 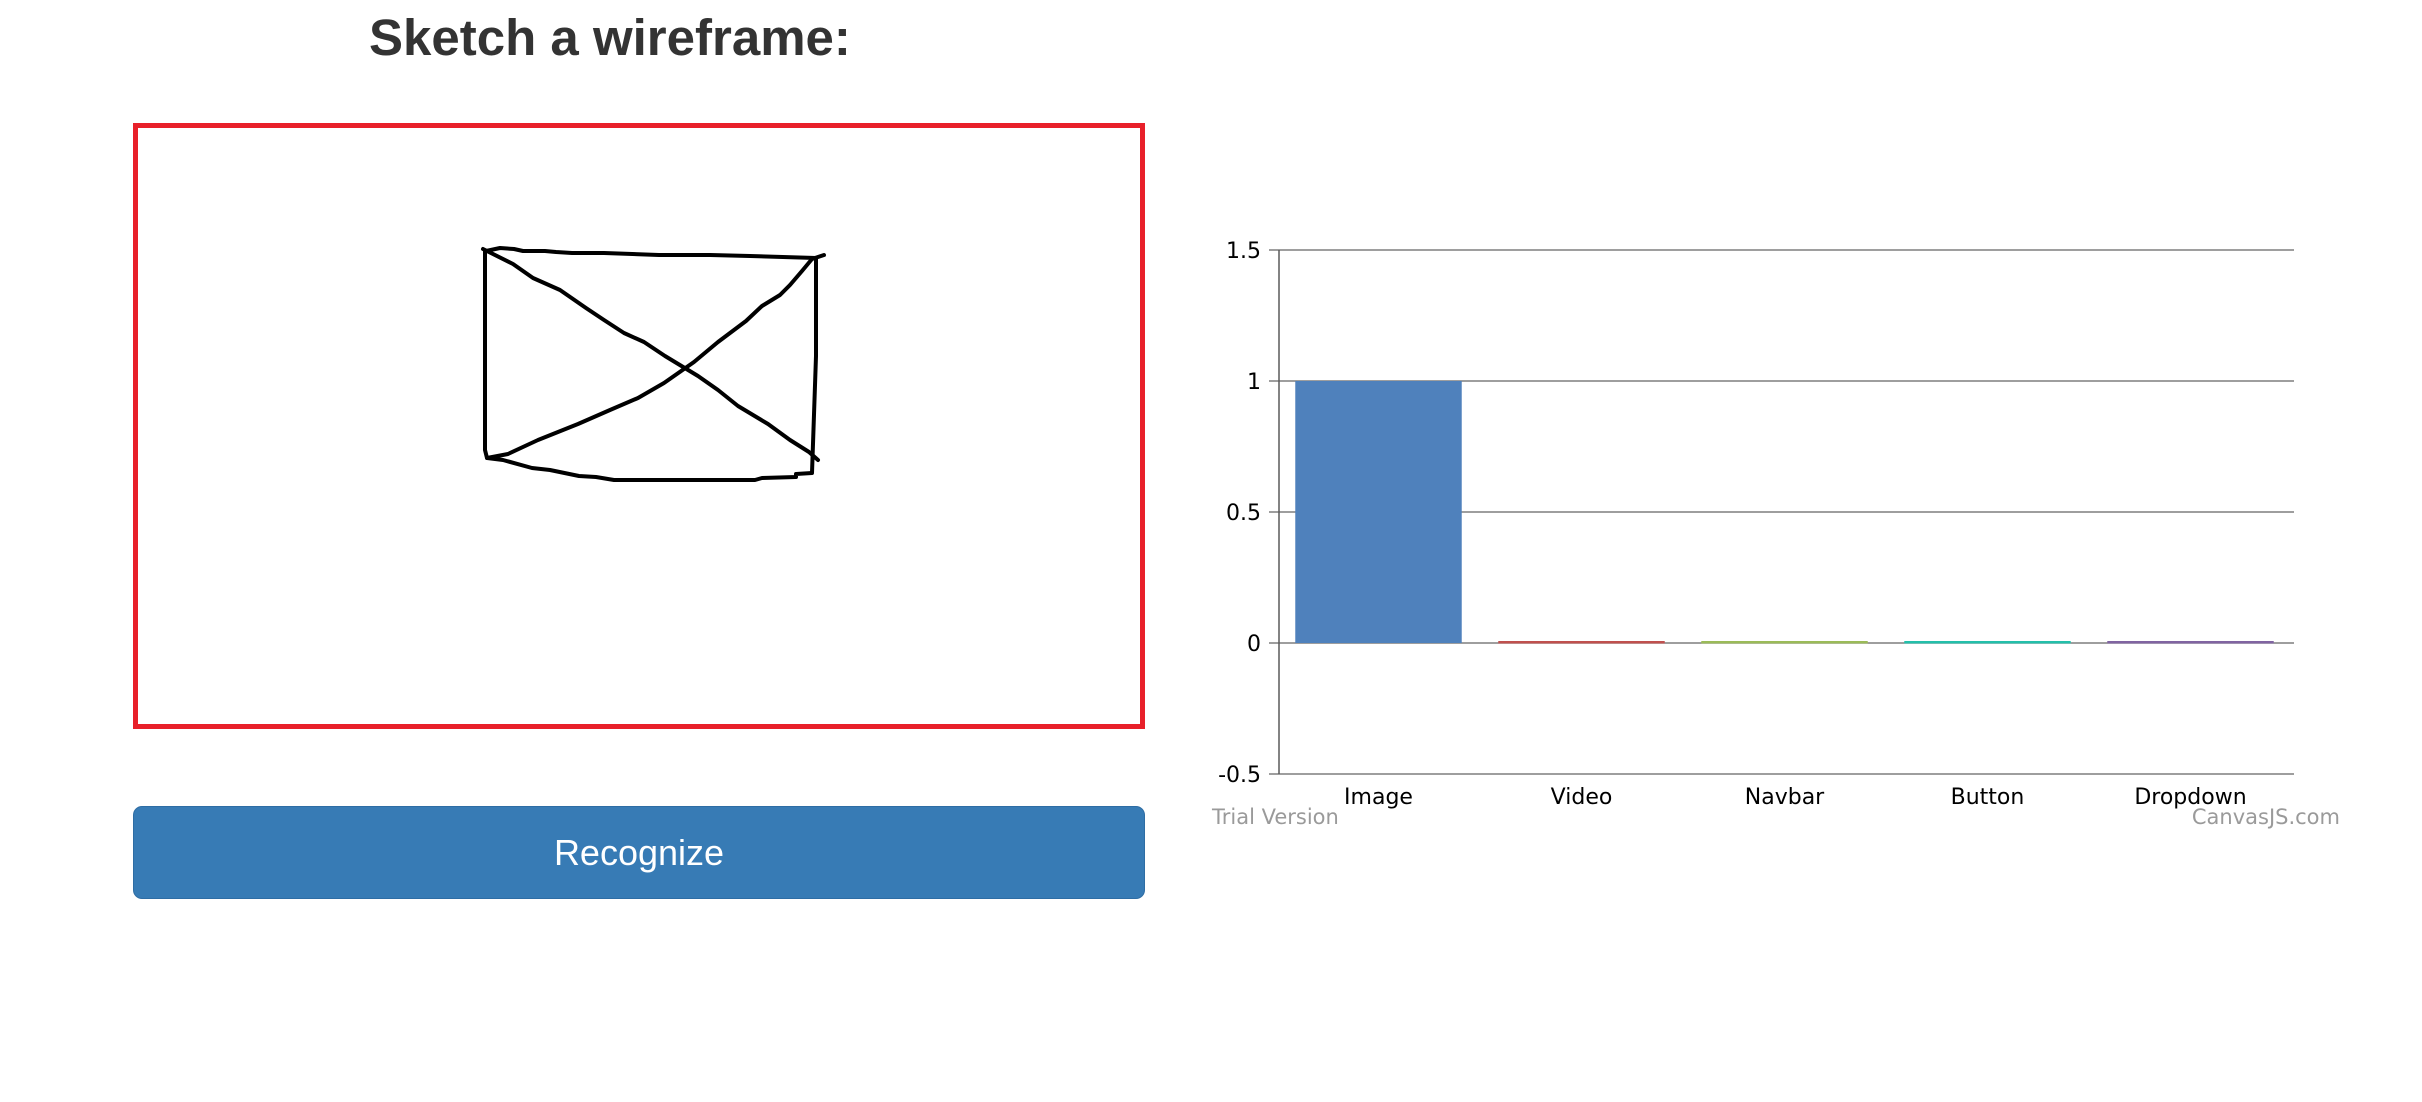 What do you see at coordinates (1378, 797) in the screenshot?
I see `x-tick-label: Image` at bounding box center [1378, 797].